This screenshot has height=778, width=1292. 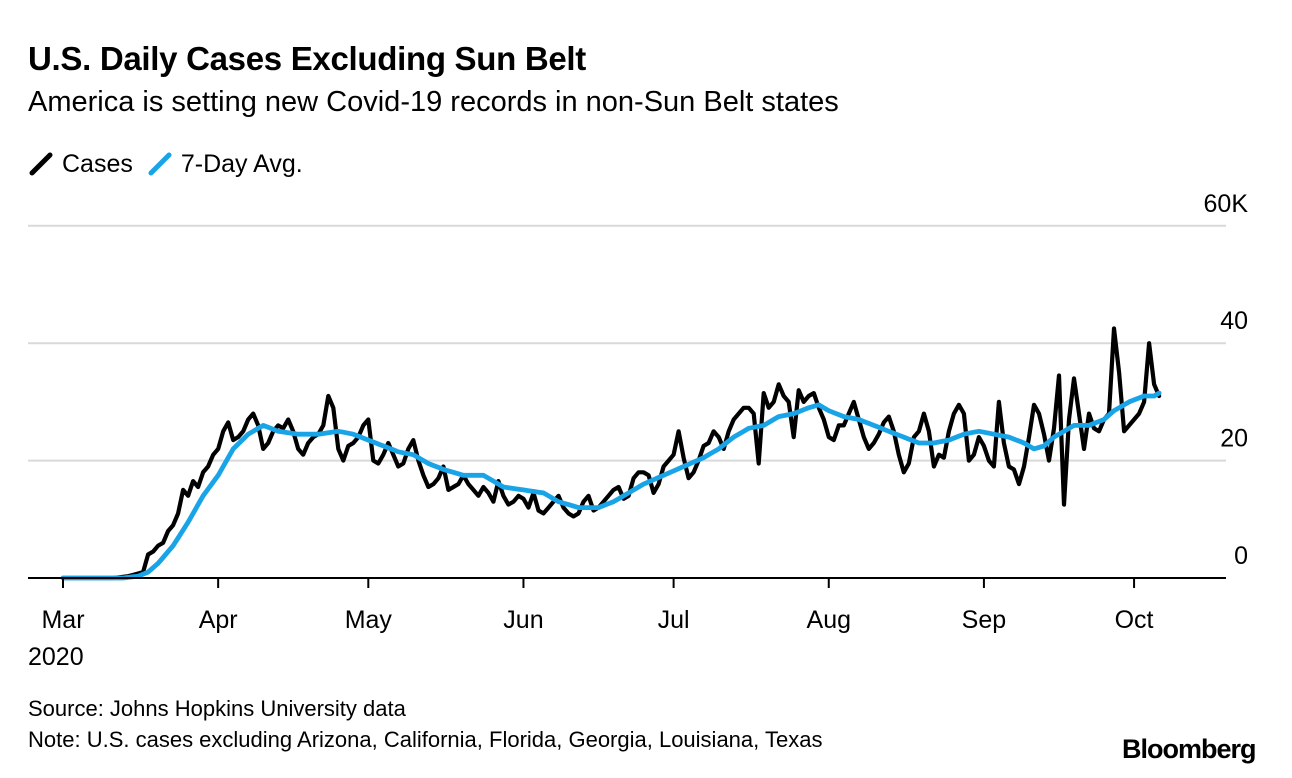 I want to click on x-tick-label: May, so click(x=369, y=620).